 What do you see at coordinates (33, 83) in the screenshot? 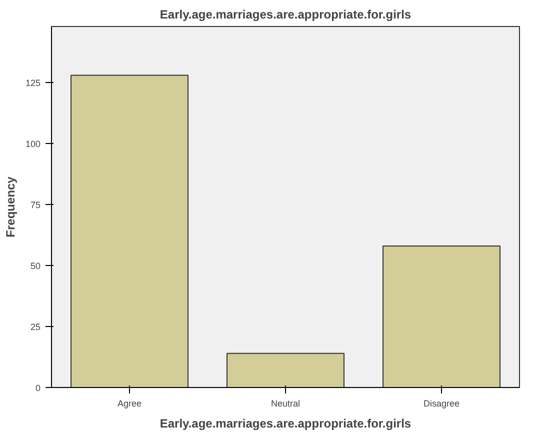
I see `y-tick-label: 125` at bounding box center [33, 83].